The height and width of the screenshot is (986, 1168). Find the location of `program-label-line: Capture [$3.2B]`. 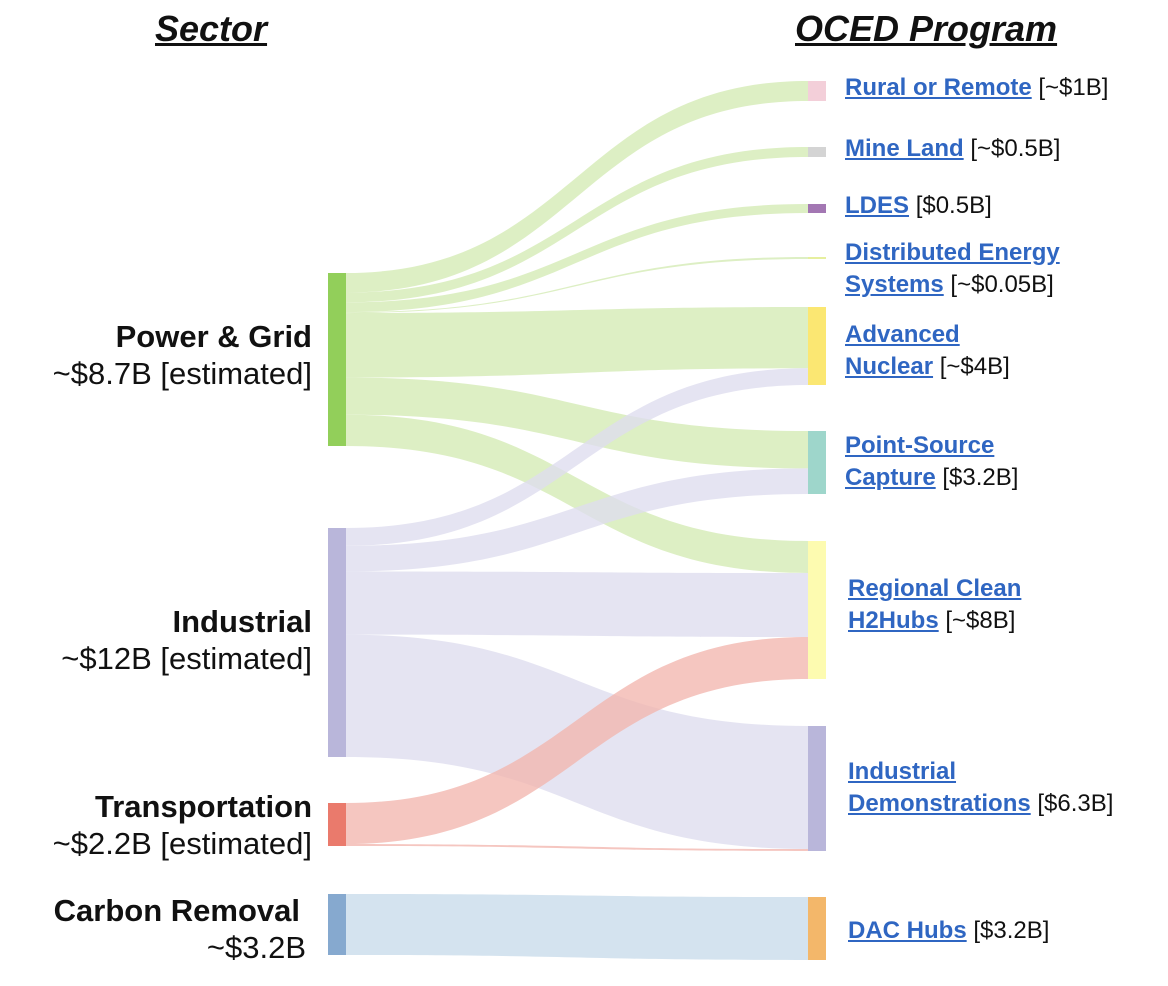

program-label-line: Capture [$3.2B] is located at coordinates (931, 478).